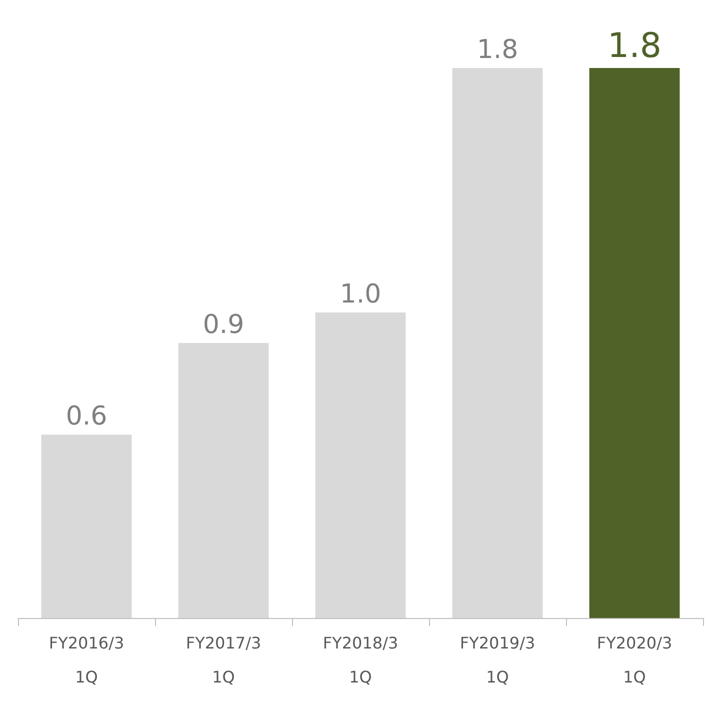  I want to click on data-label: 0.9, so click(223, 325).